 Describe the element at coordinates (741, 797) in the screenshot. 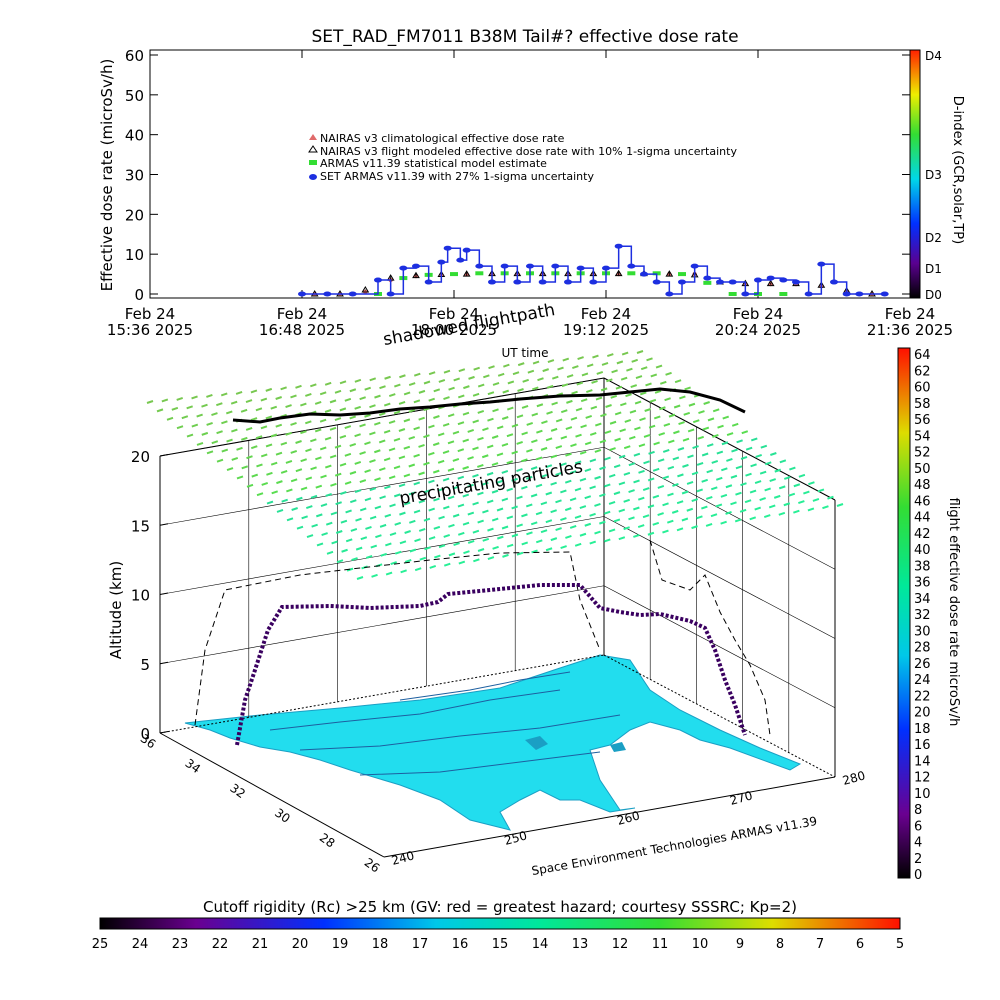

I see `lon-tick-label: 270` at that location.